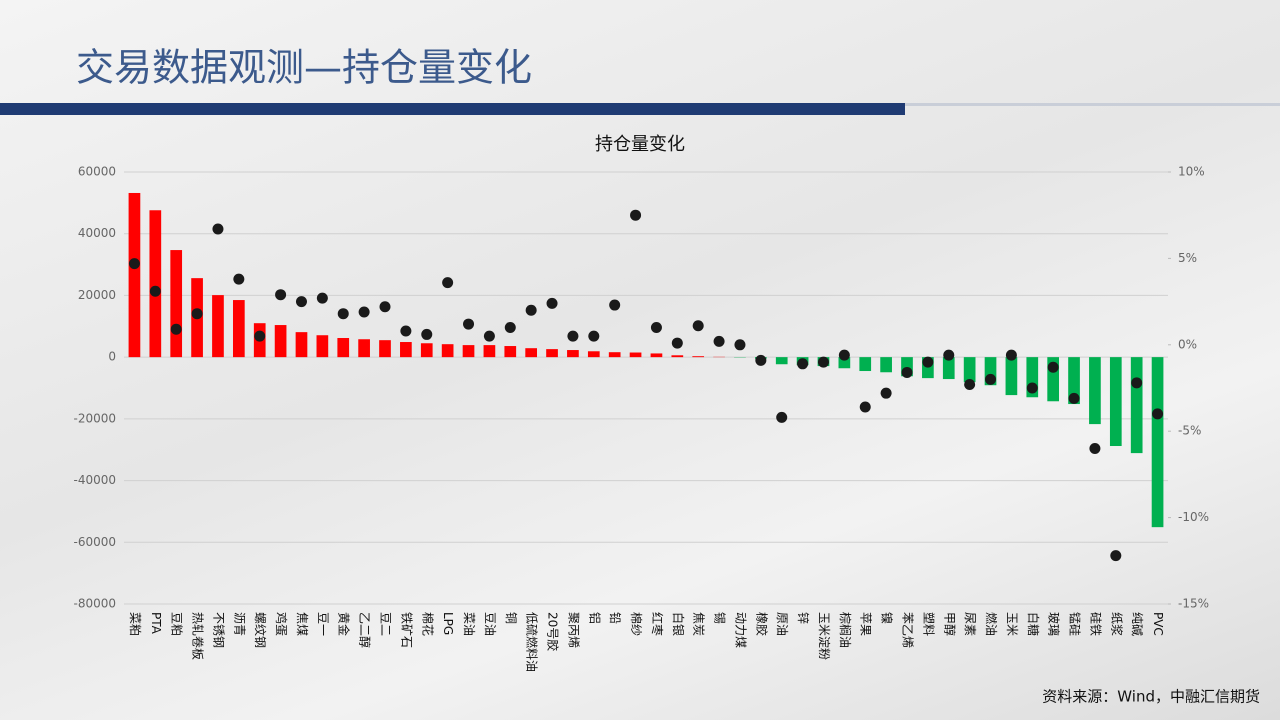 This screenshot has height=720, width=1280. I want to click on x-tick-label: 豆二, so click(386, 624).